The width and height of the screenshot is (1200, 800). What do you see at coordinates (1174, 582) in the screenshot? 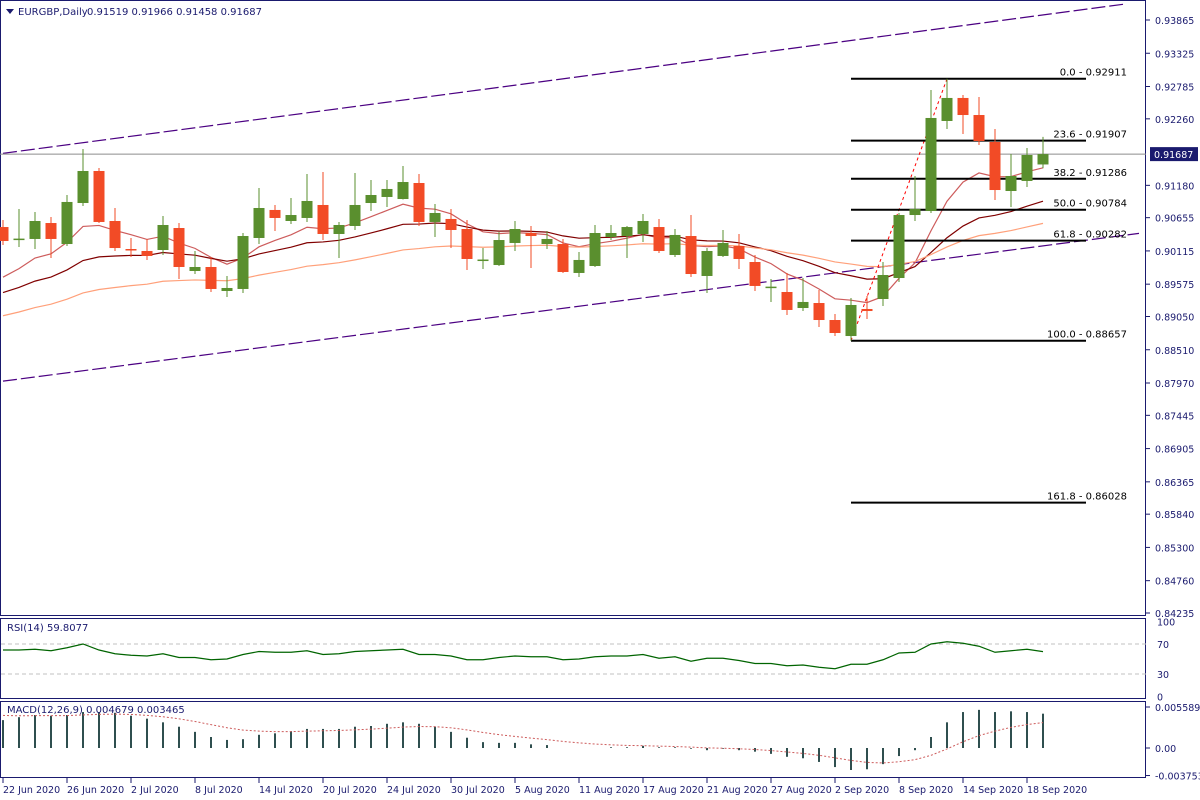
I see `price-axis-label: 0.84760` at bounding box center [1174, 582].